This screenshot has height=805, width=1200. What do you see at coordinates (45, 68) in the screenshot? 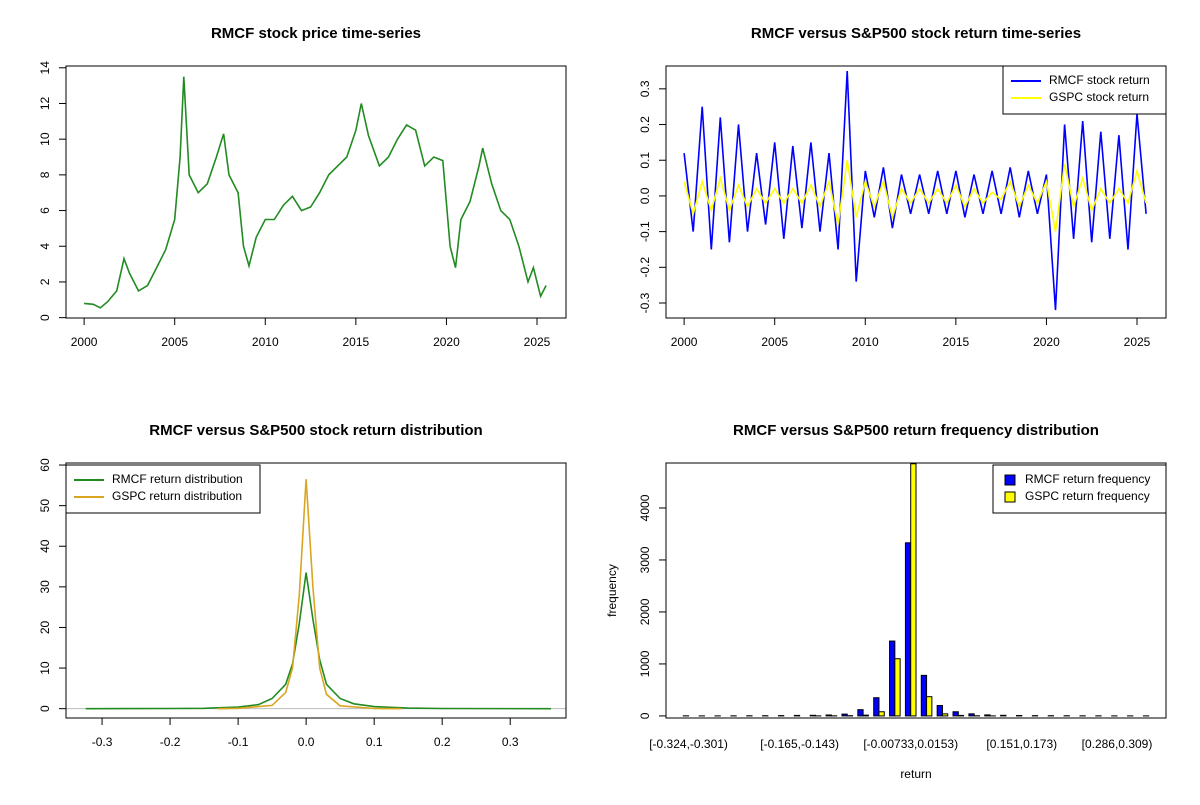
I see `y-tick-label: 14` at bounding box center [45, 68].